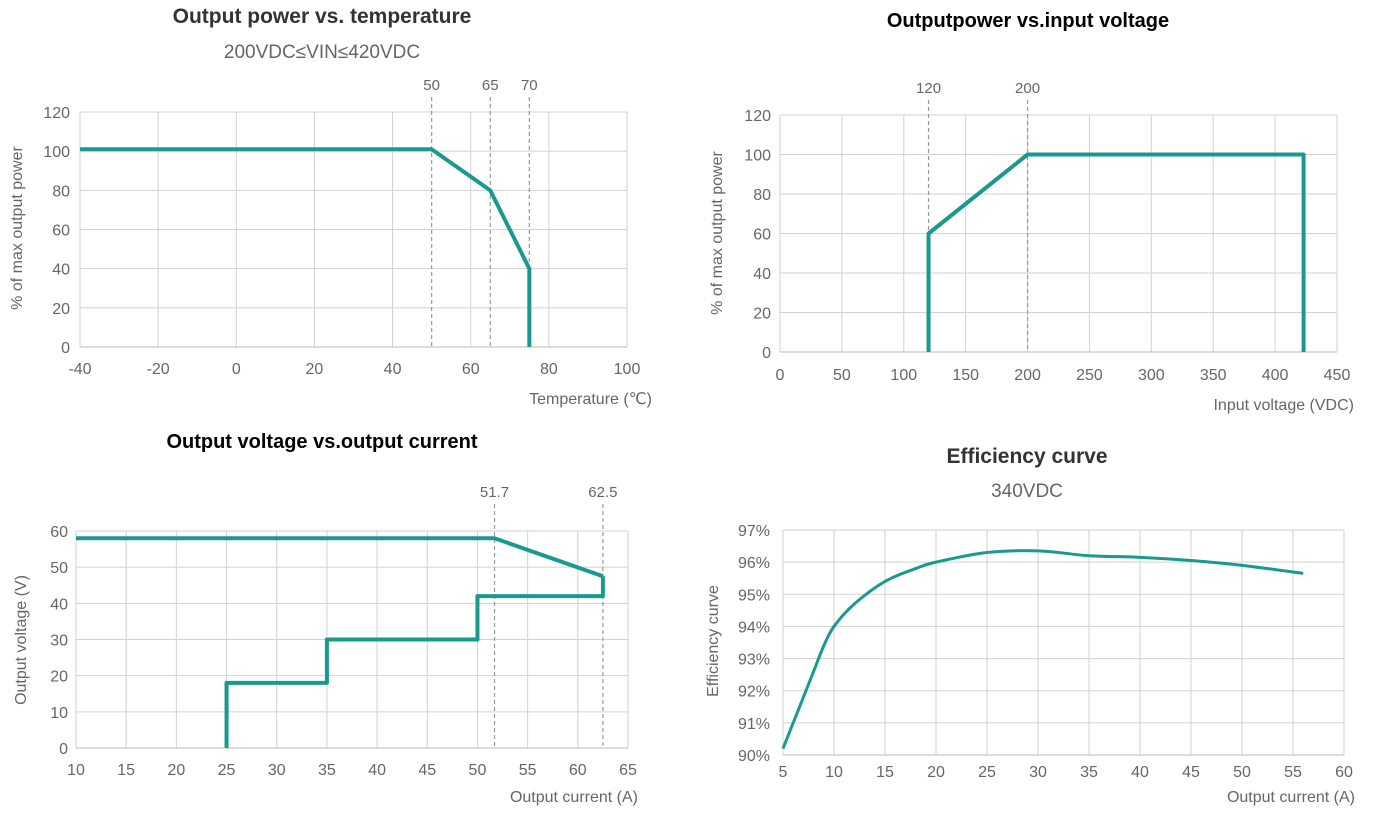  I want to click on chart-title: Outputpower vs.input voltage, so click(1028, 21).